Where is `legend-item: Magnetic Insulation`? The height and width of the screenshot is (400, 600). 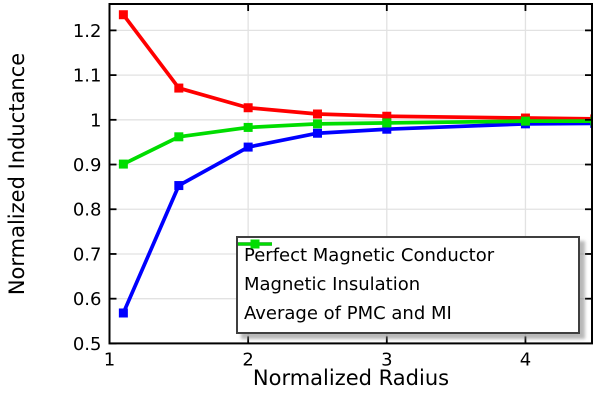
legend-item: Magnetic Insulation is located at coordinates (405, 267).